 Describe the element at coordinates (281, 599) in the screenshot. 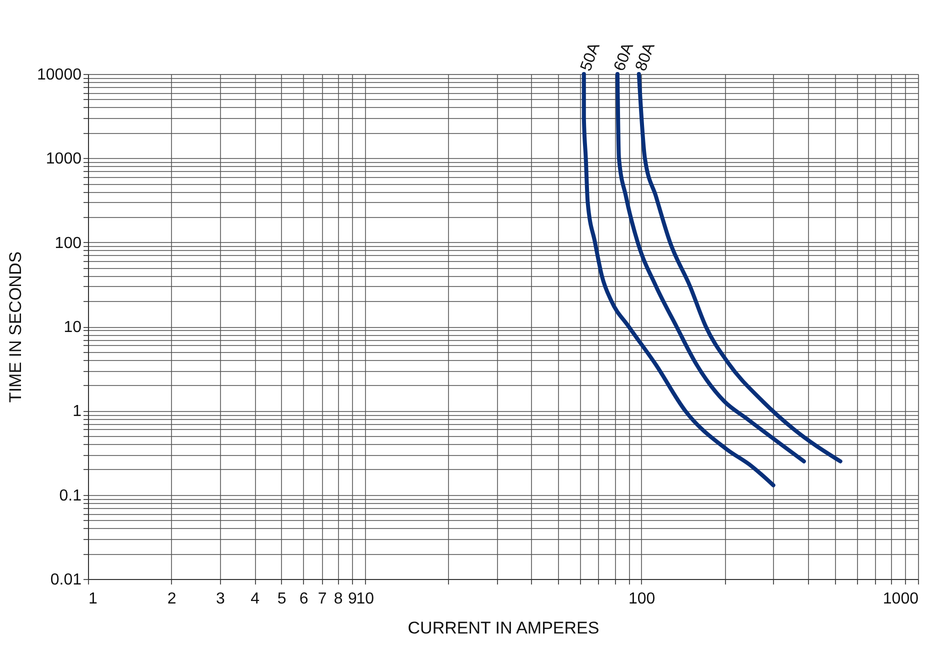

I see `x-tick-label: 5` at that location.